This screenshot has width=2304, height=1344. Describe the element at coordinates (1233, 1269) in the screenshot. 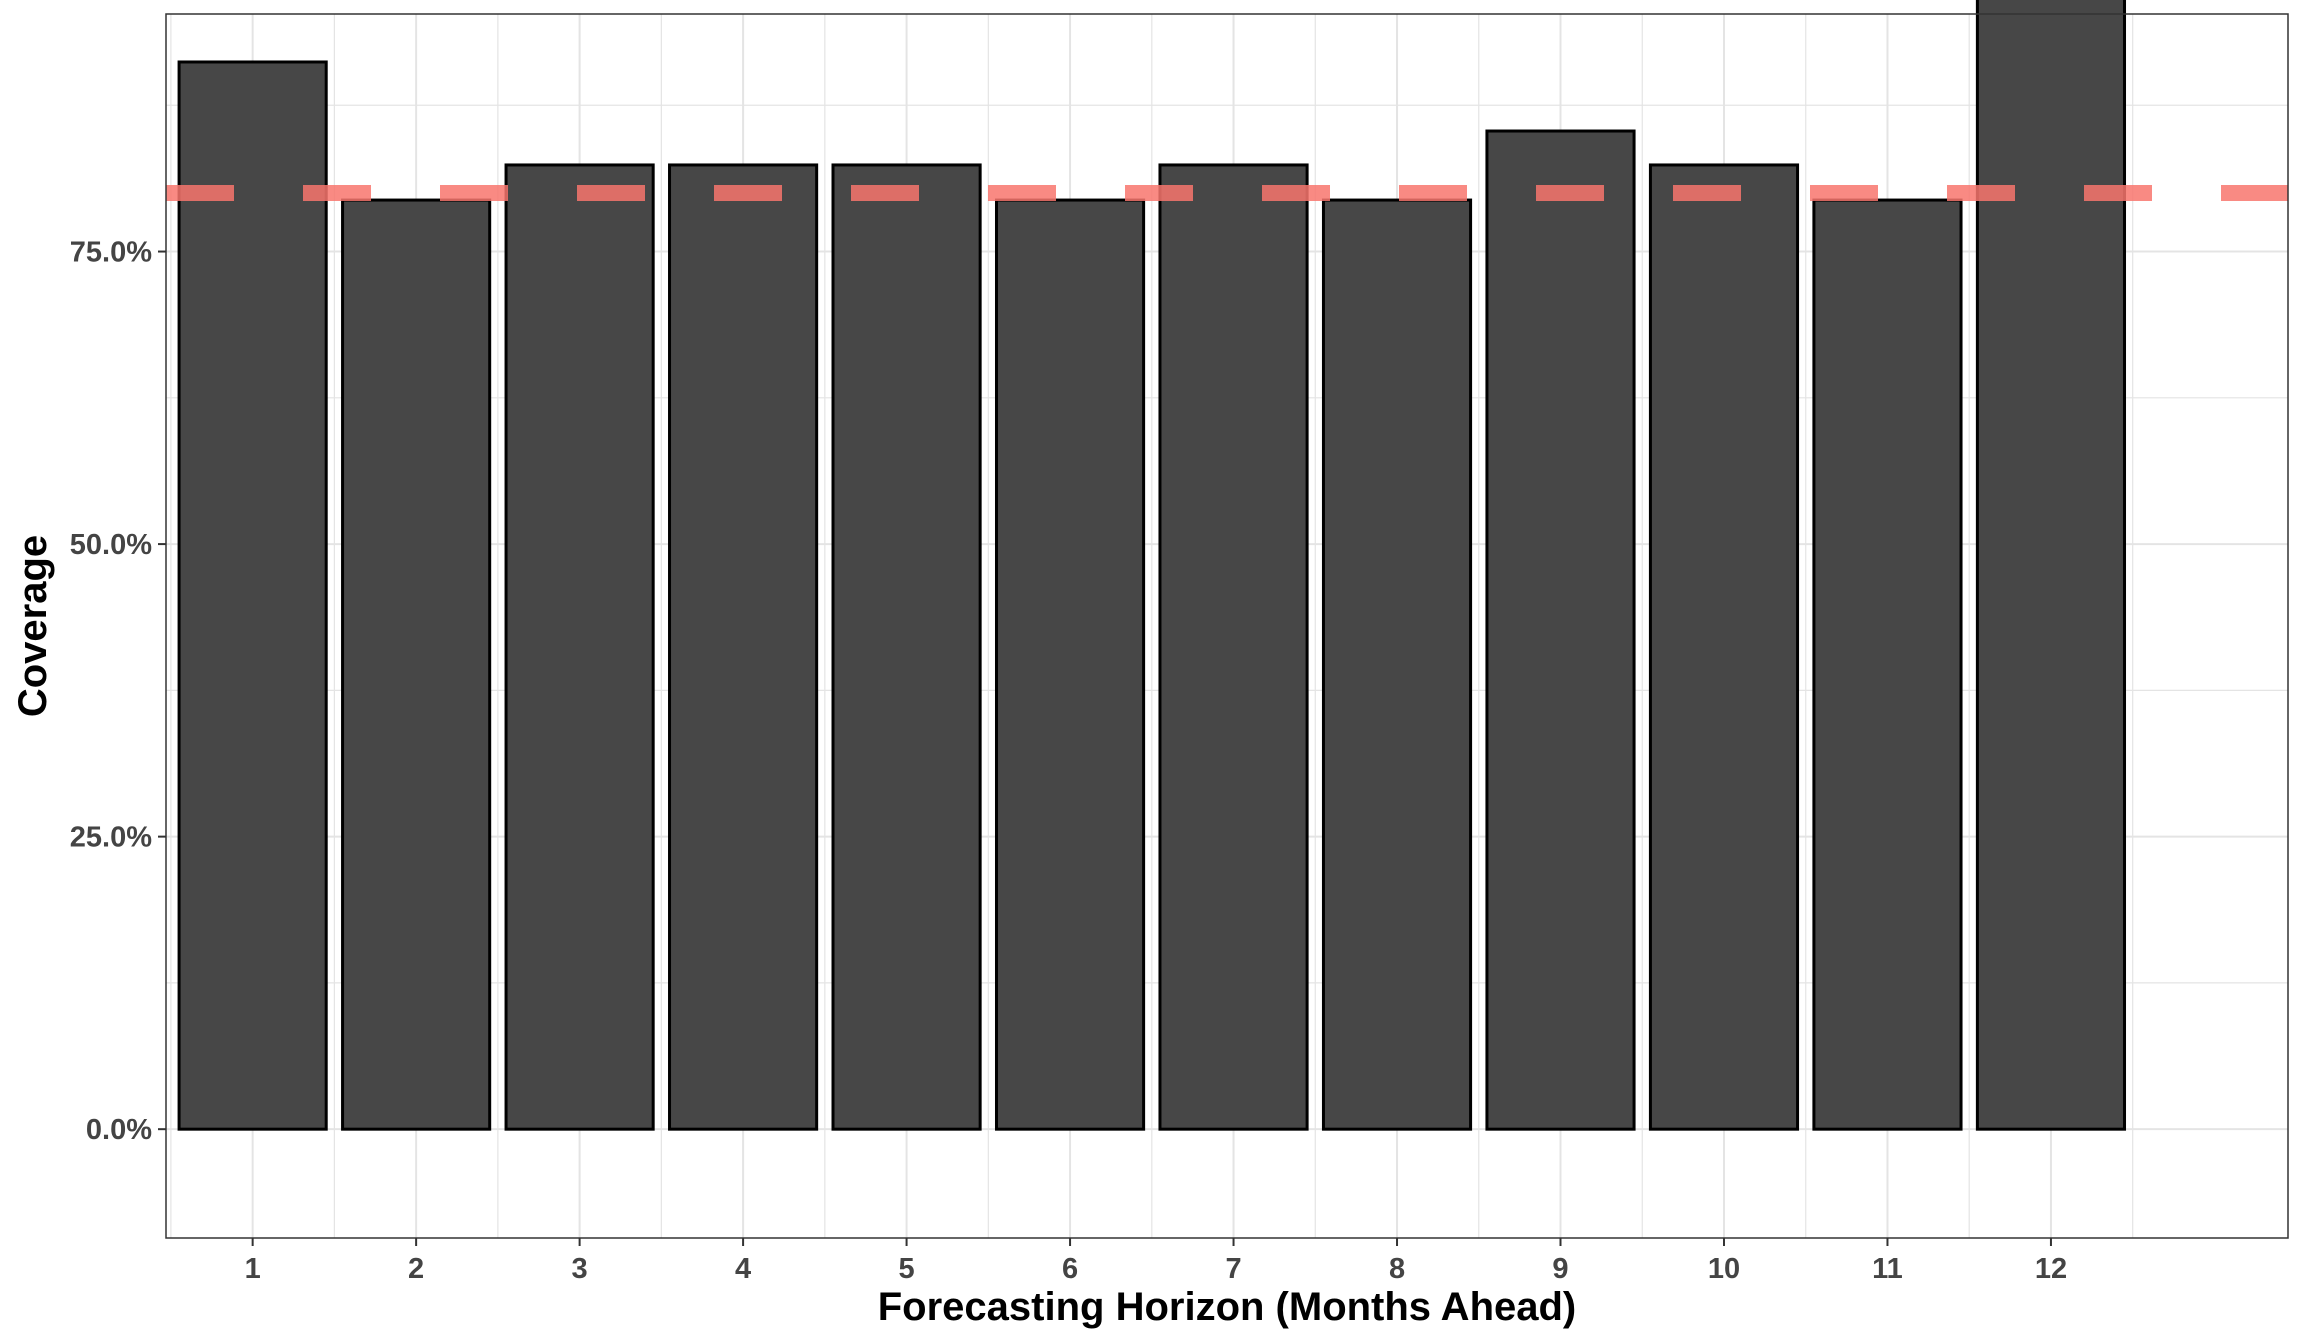

I see `x-tick-label: 7` at that location.